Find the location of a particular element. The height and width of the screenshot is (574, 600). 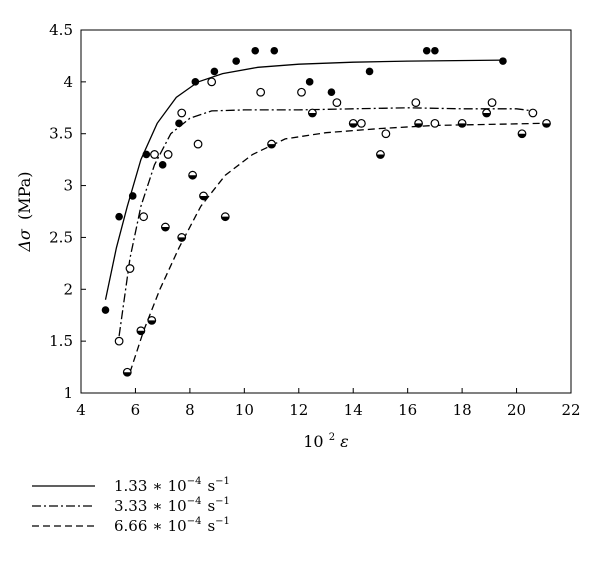

x-tick-label: 14 is located at coordinates (353, 410).